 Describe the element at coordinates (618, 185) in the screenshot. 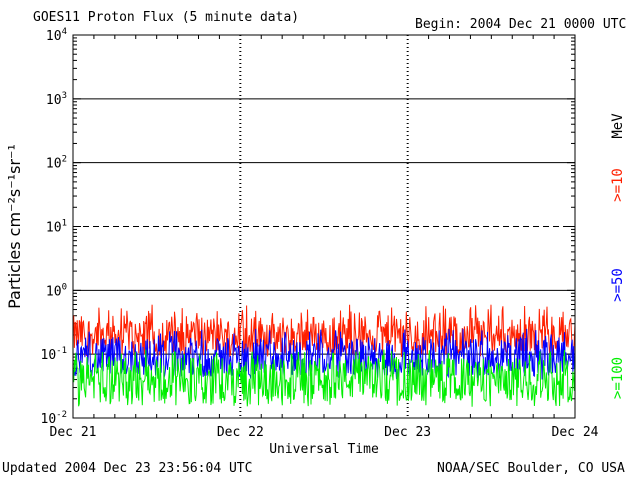

I see `legend-ge10: >=10` at that location.